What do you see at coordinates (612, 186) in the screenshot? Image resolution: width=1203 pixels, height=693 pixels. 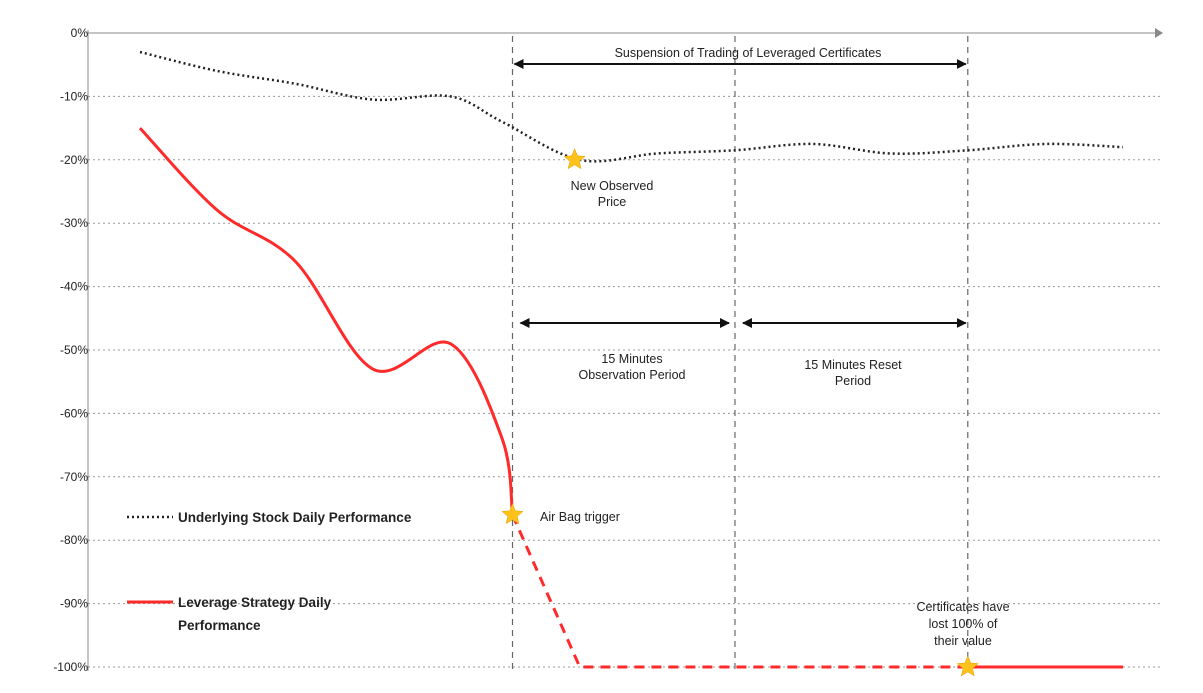 I see `new-price-label-line1: New Observed` at bounding box center [612, 186].